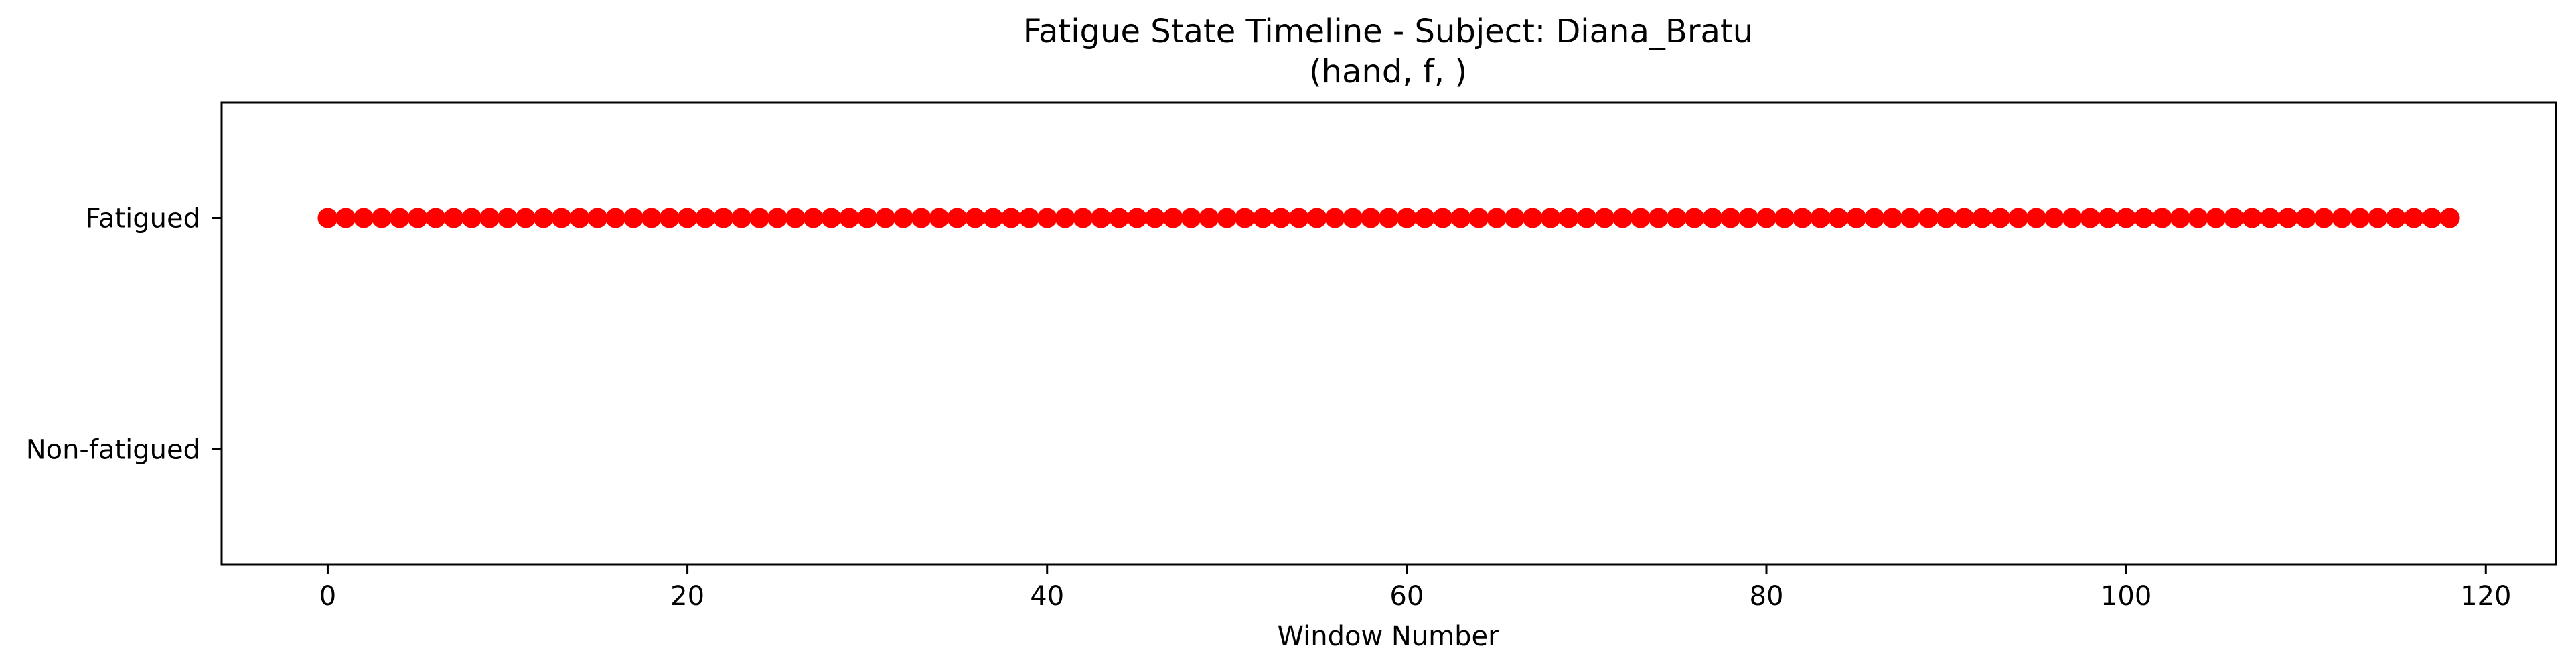  I want to click on x-tick-label: 60, so click(1406, 596).